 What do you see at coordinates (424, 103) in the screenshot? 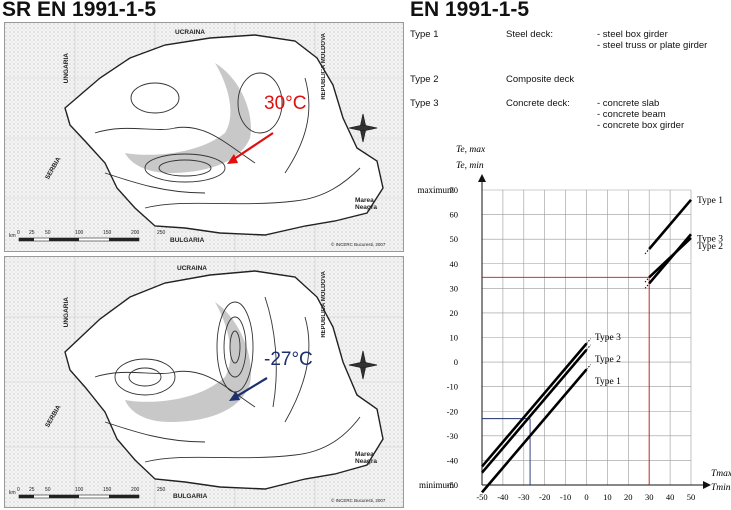
I see `deck-type-3-label: Type 3` at bounding box center [424, 103].